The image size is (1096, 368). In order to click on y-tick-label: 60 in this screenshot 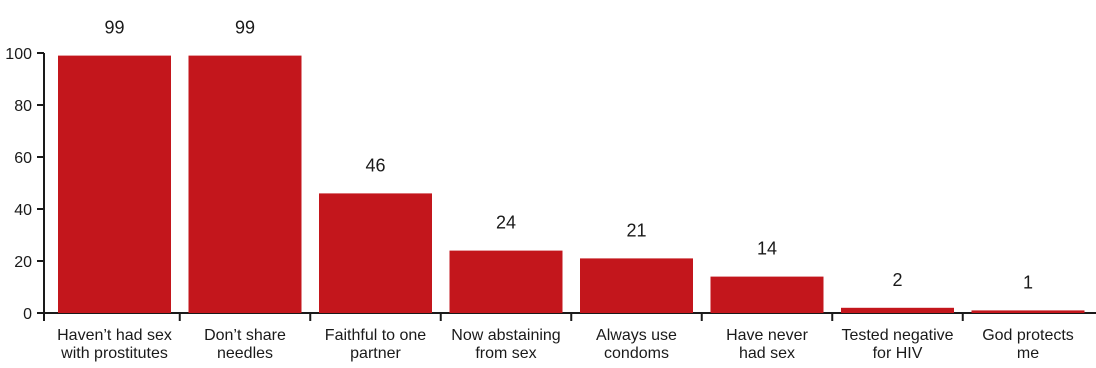, I will do `click(23, 158)`.